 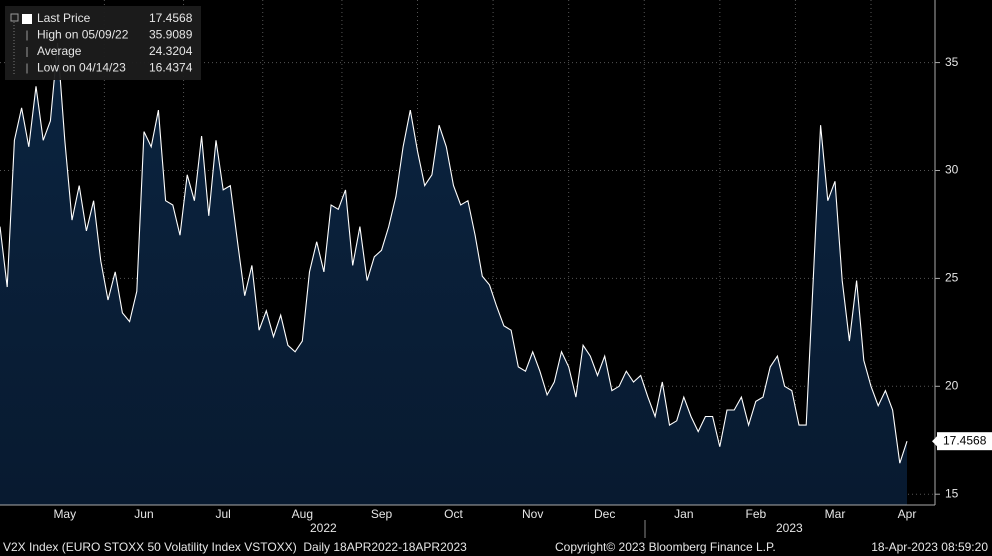 What do you see at coordinates (453, 514) in the screenshot?
I see `x-tick-label: Oct` at bounding box center [453, 514].